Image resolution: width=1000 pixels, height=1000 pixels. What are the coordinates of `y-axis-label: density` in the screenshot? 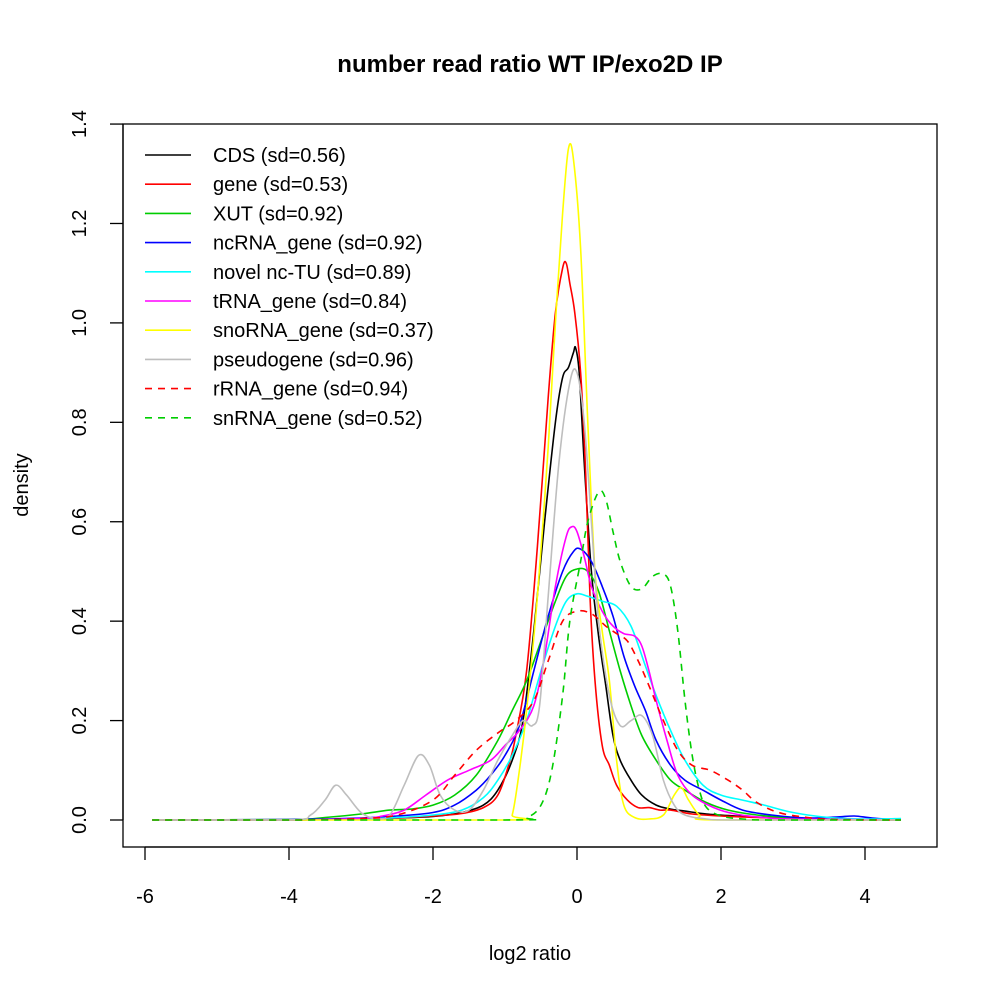 It's located at (22, 484).